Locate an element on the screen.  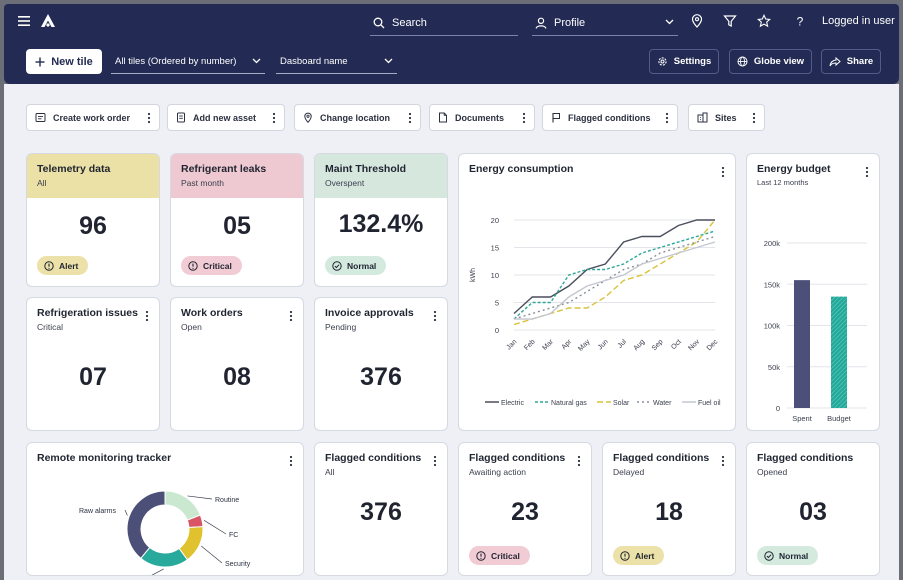
building-icon is located at coordinates (702, 117).